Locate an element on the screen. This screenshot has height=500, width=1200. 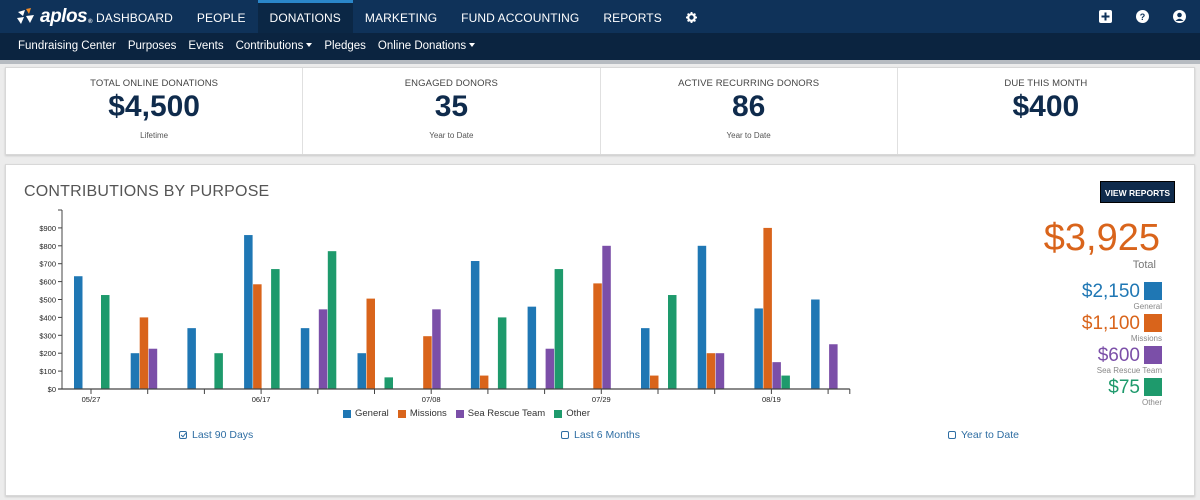
y-tick-label: $900 is located at coordinates (47, 228).